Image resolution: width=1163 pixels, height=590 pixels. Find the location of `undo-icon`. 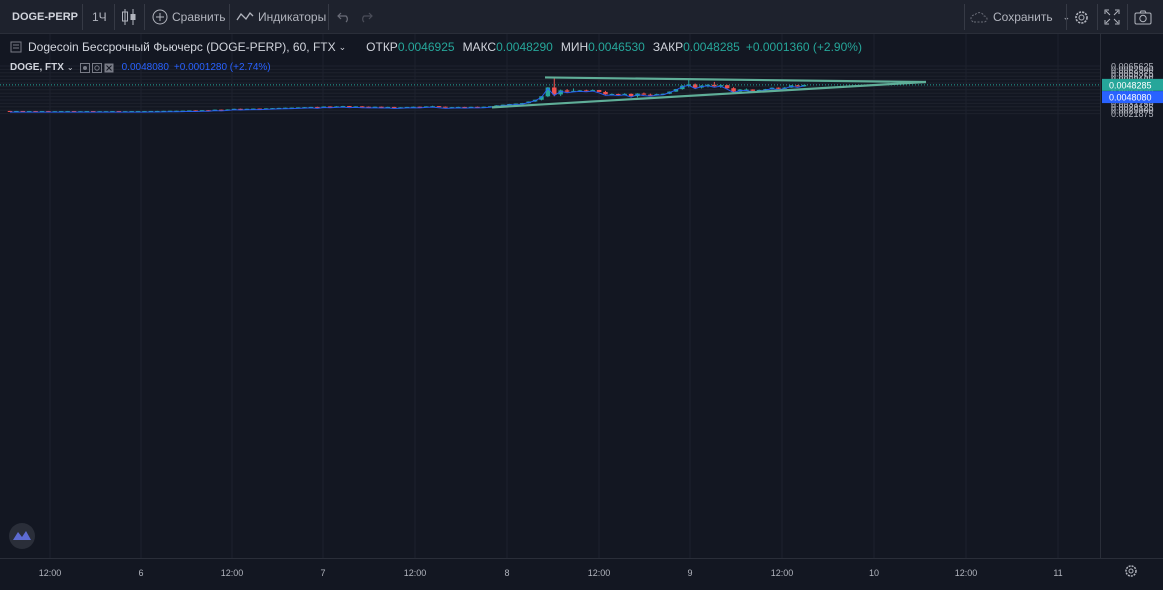

undo-icon is located at coordinates (342, 17).